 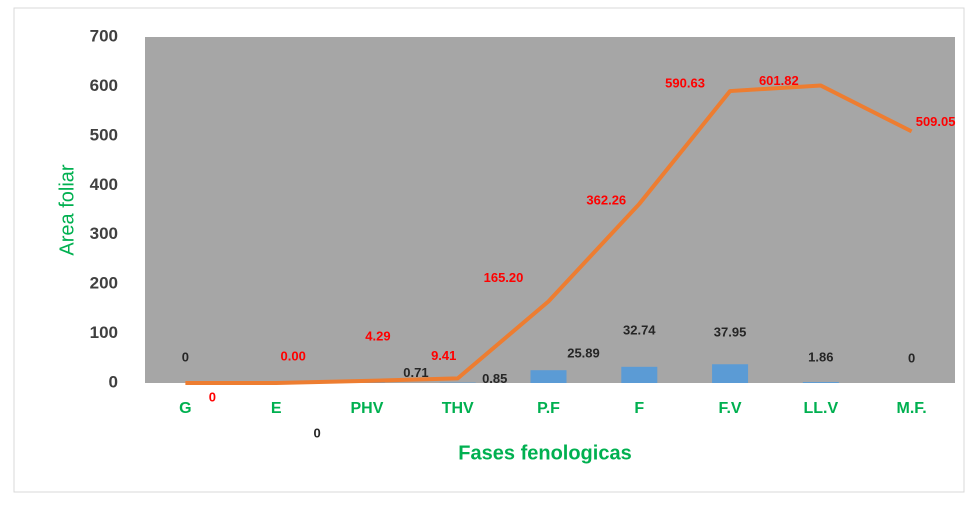 I want to click on data-label: 1.86, so click(x=820, y=357).